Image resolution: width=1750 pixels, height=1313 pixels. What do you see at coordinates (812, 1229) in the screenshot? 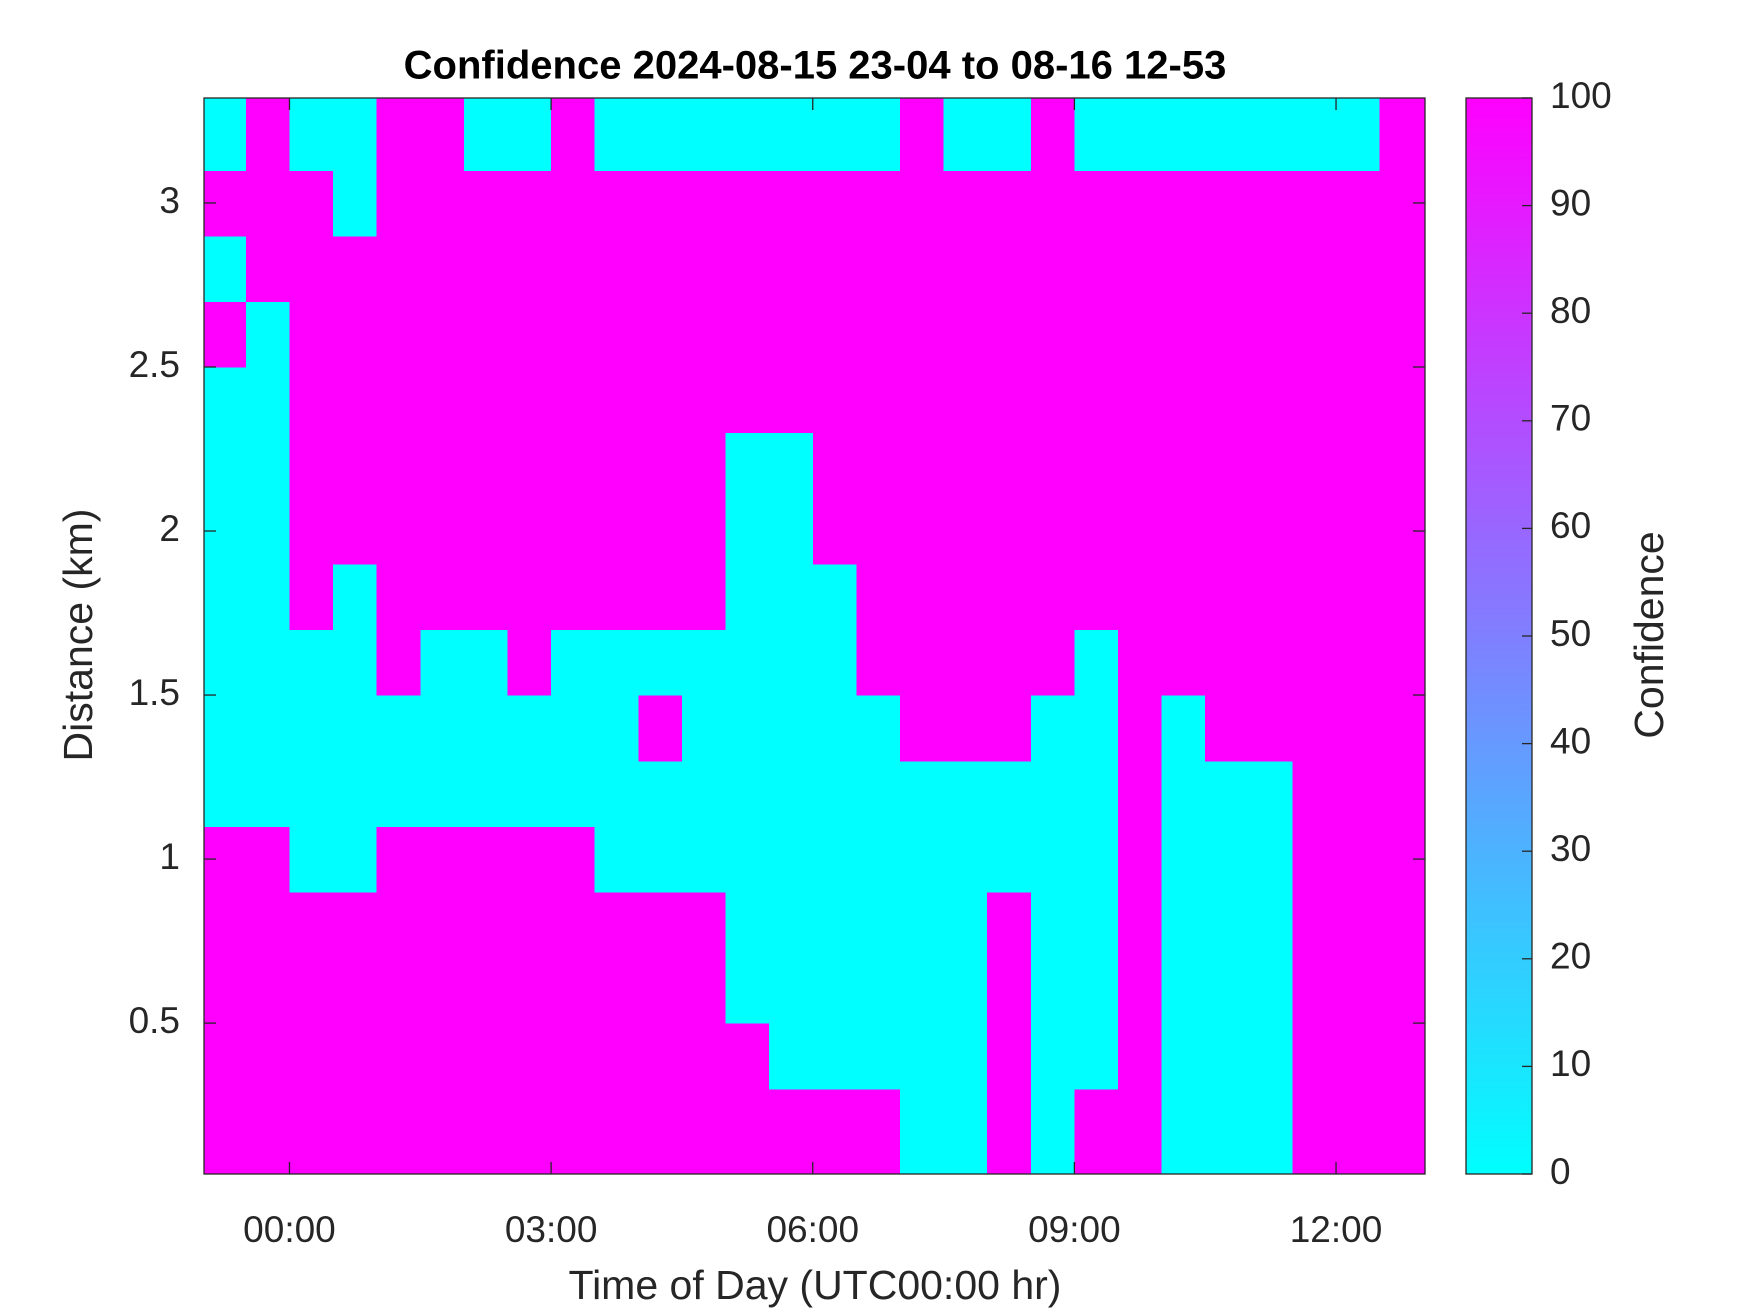
I see `x-tick-label: 06:00` at bounding box center [812, 1229].